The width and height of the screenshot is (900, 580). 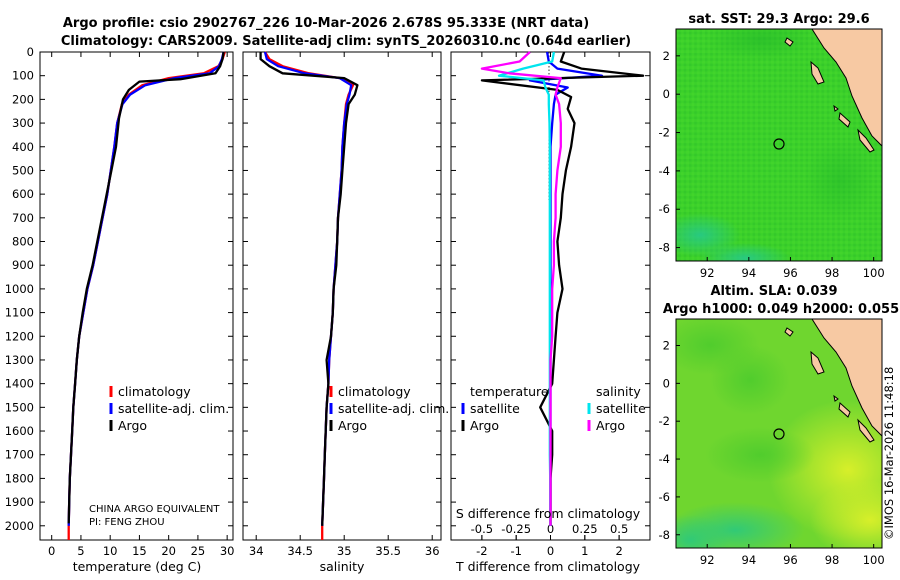 I want to click on sla-map-x-ticks: 92 94 96 98 100, so click(x=792, y=555).